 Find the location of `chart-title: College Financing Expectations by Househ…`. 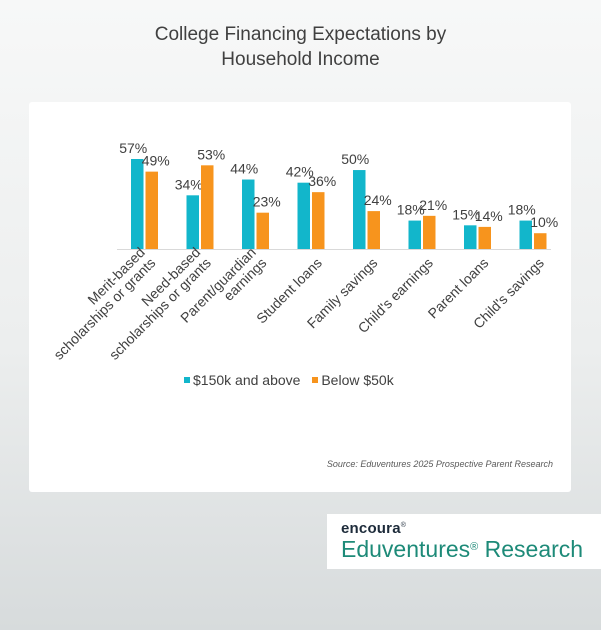

chart-title: College Financing Expectations by Househ… is located at coordinates (300, 47).